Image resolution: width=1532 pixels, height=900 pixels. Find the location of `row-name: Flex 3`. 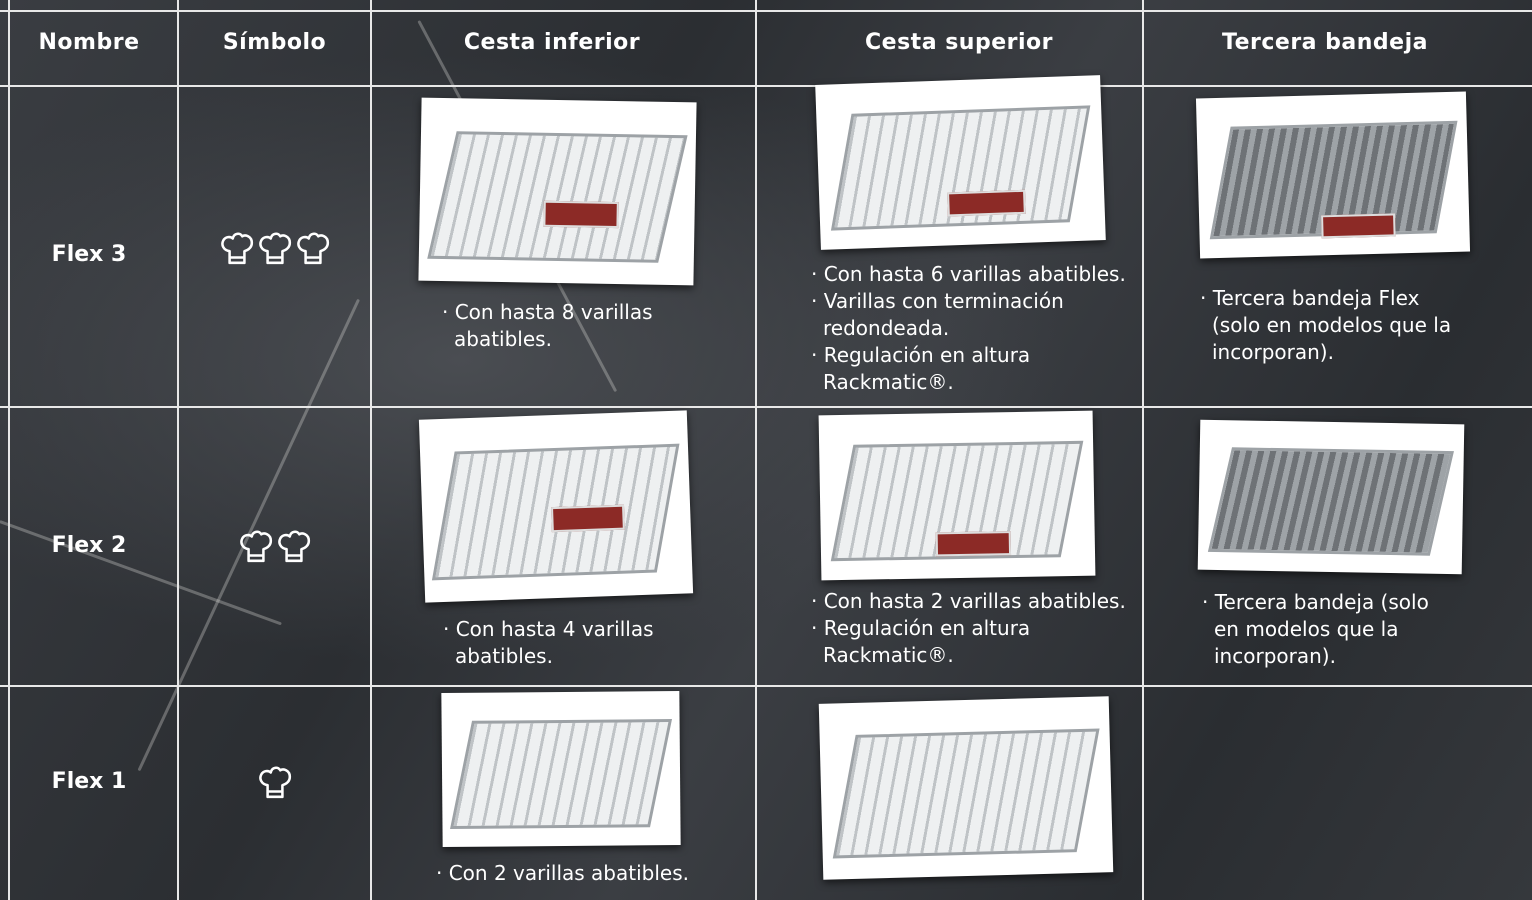

row-name: Flex 3 is located at coordinates (89, 254).